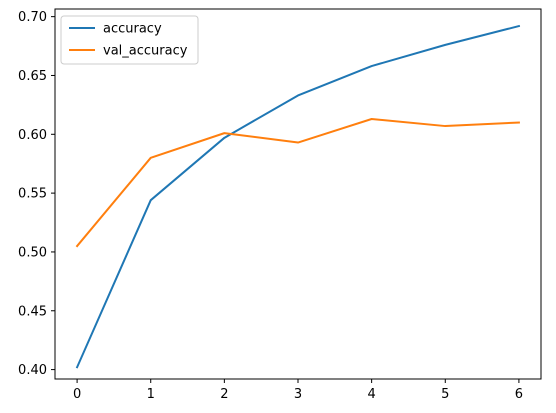 Image resolution: width=556 pixels, height=413 pixels. What do you see at coordinates (32, 311) in the screenshot?
I see `y-tick-label: 0.45` at bounding box center [32, 311].